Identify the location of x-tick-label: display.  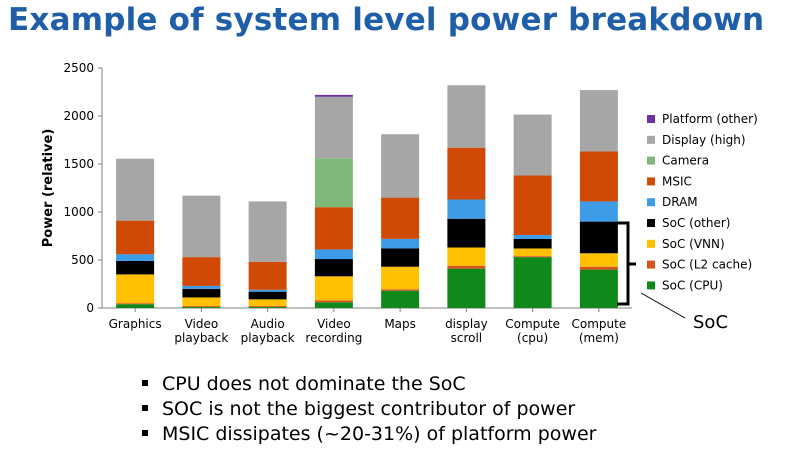
(466, 324).